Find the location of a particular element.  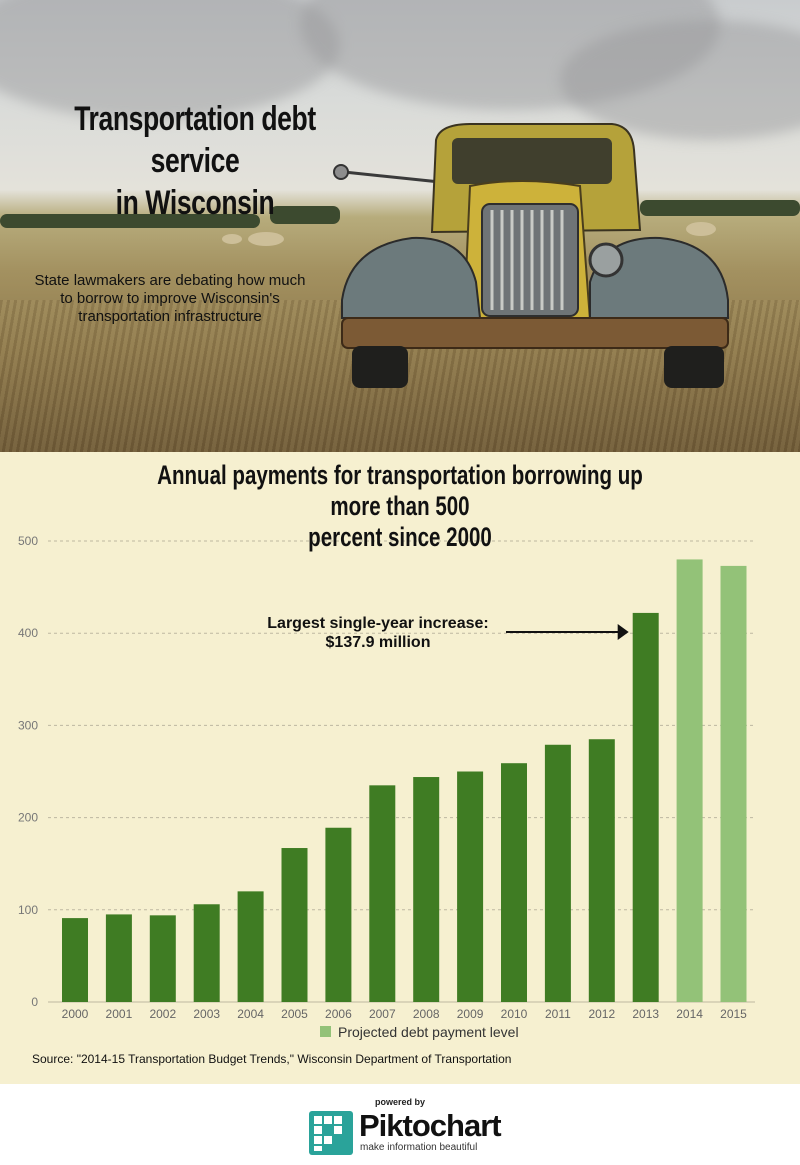

annotation-line2: $137.9 million is located at coordinates (378, 642).